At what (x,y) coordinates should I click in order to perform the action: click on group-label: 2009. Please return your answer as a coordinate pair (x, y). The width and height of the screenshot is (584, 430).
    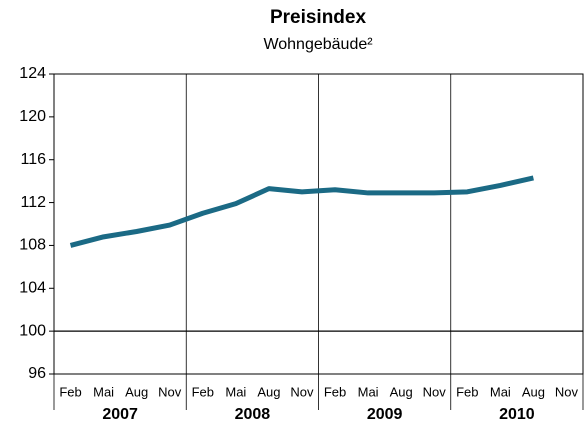
    Looking at the image, I should click on (385, 414).